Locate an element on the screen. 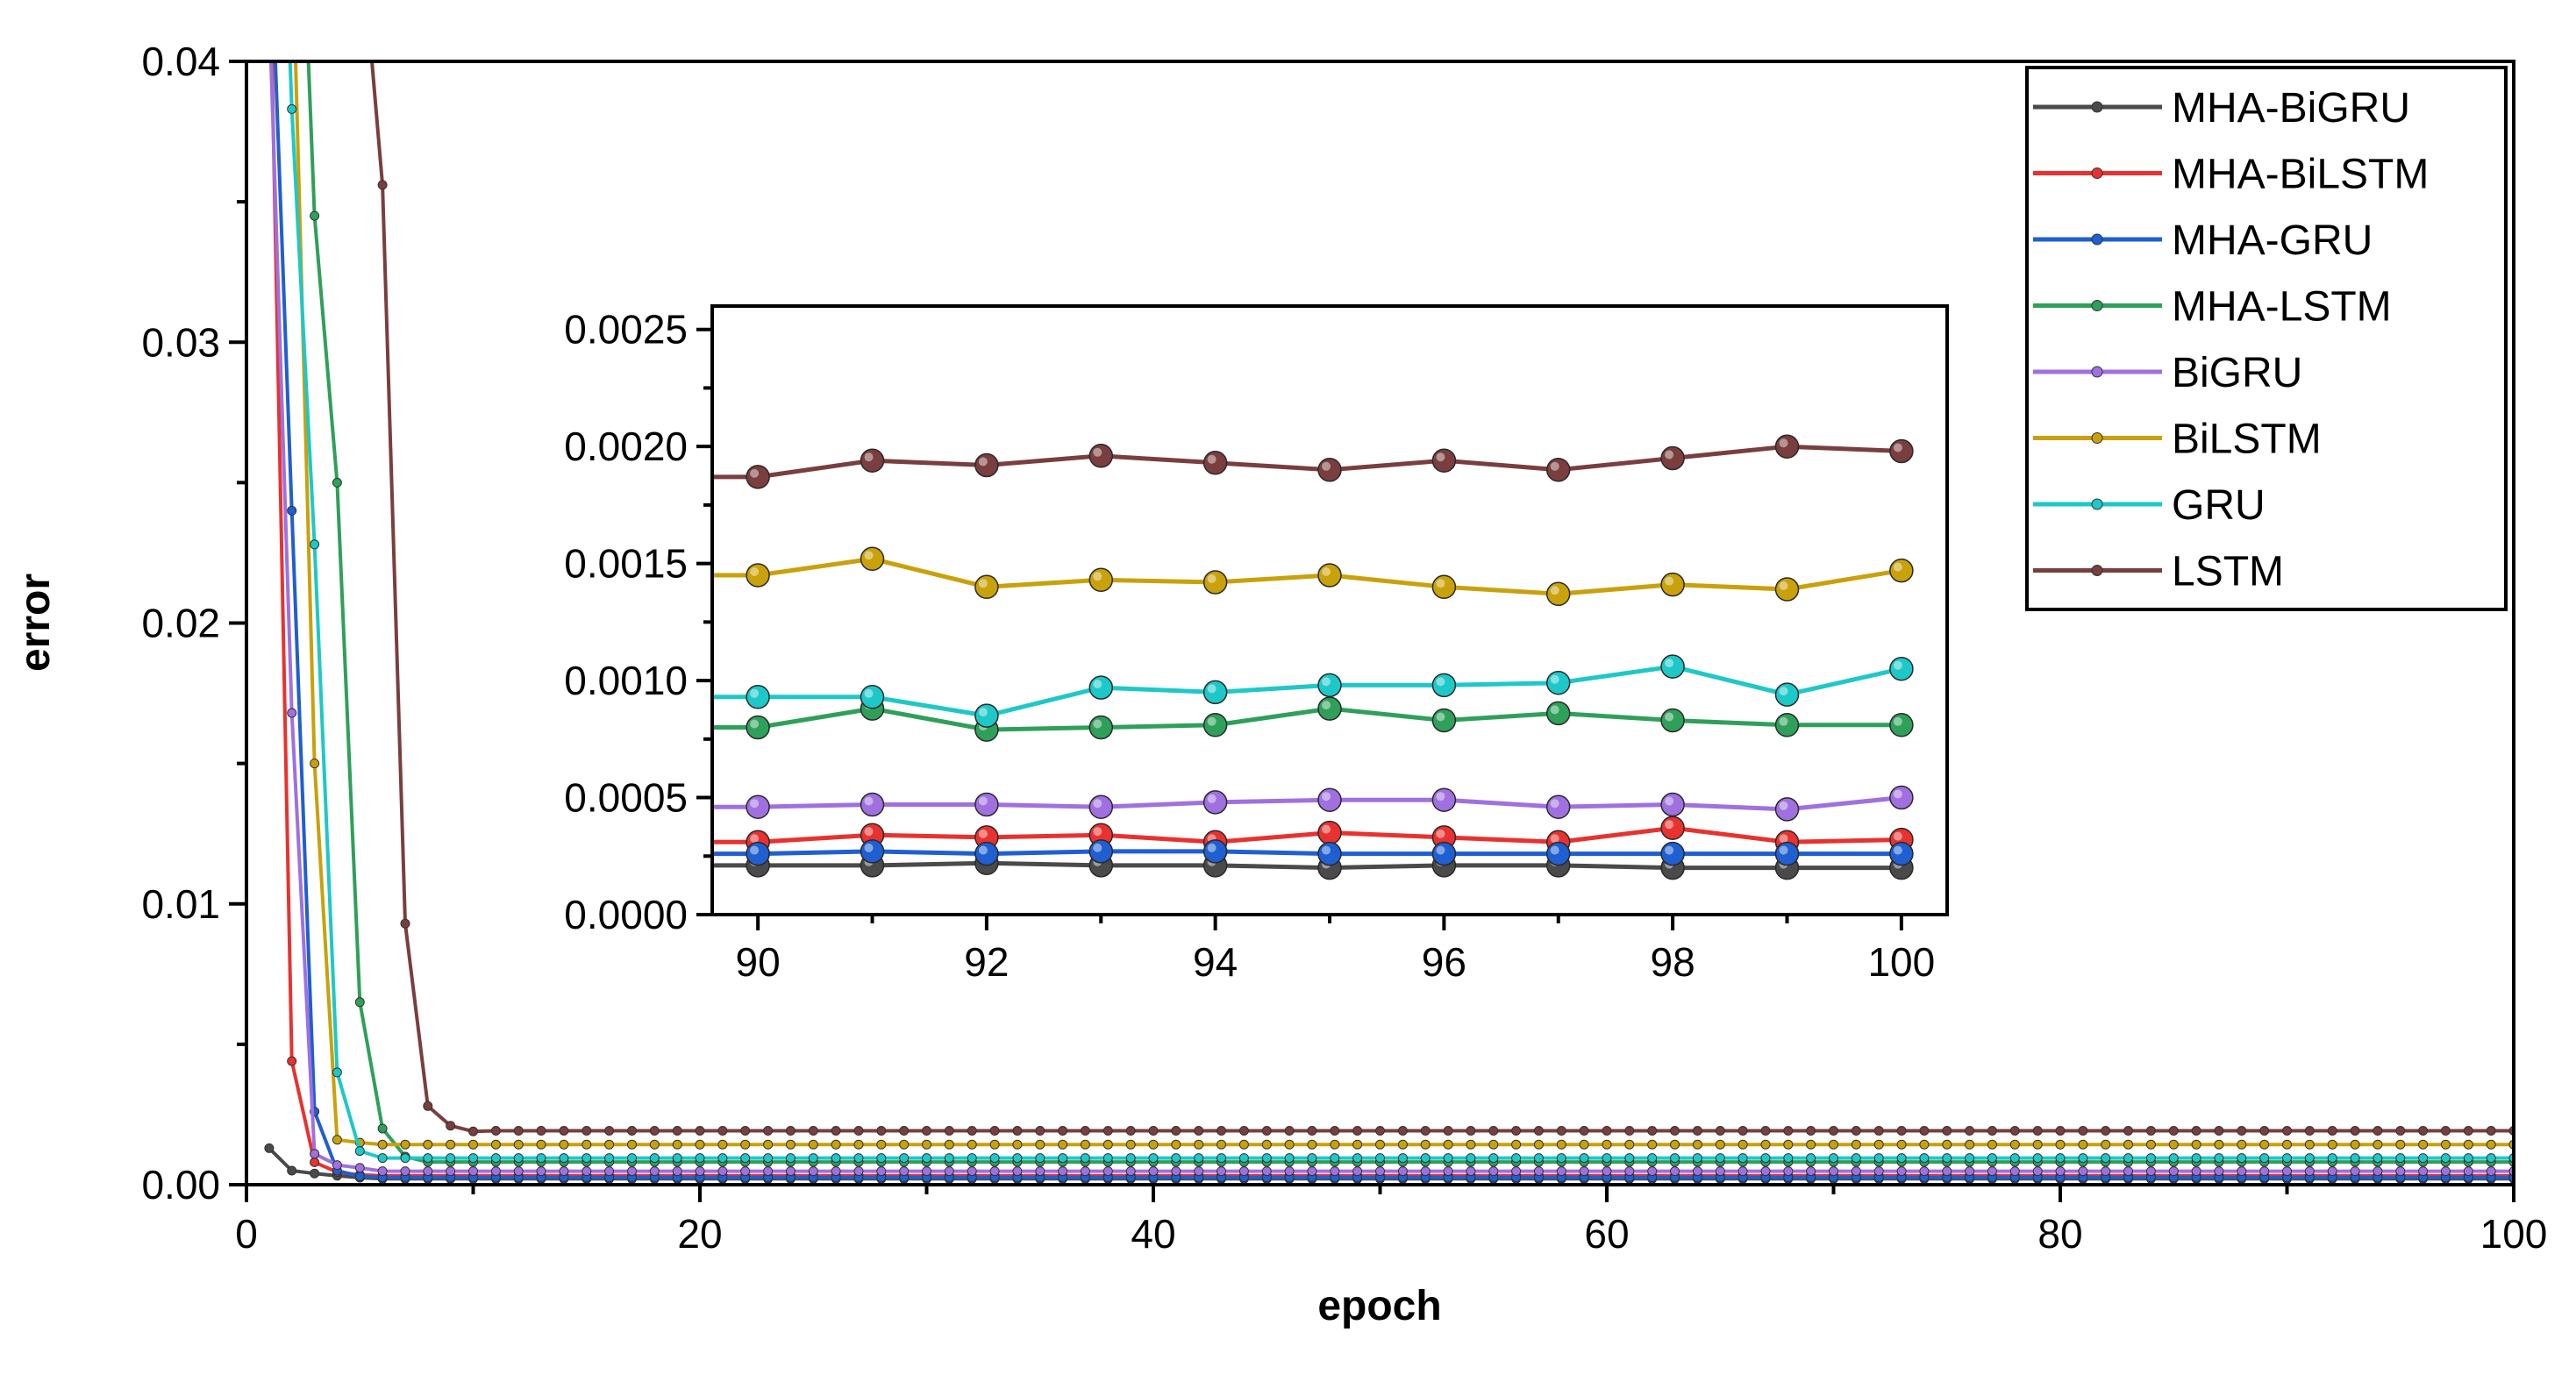  inset-line-mha-gru is located at coordinates (1307, 853).